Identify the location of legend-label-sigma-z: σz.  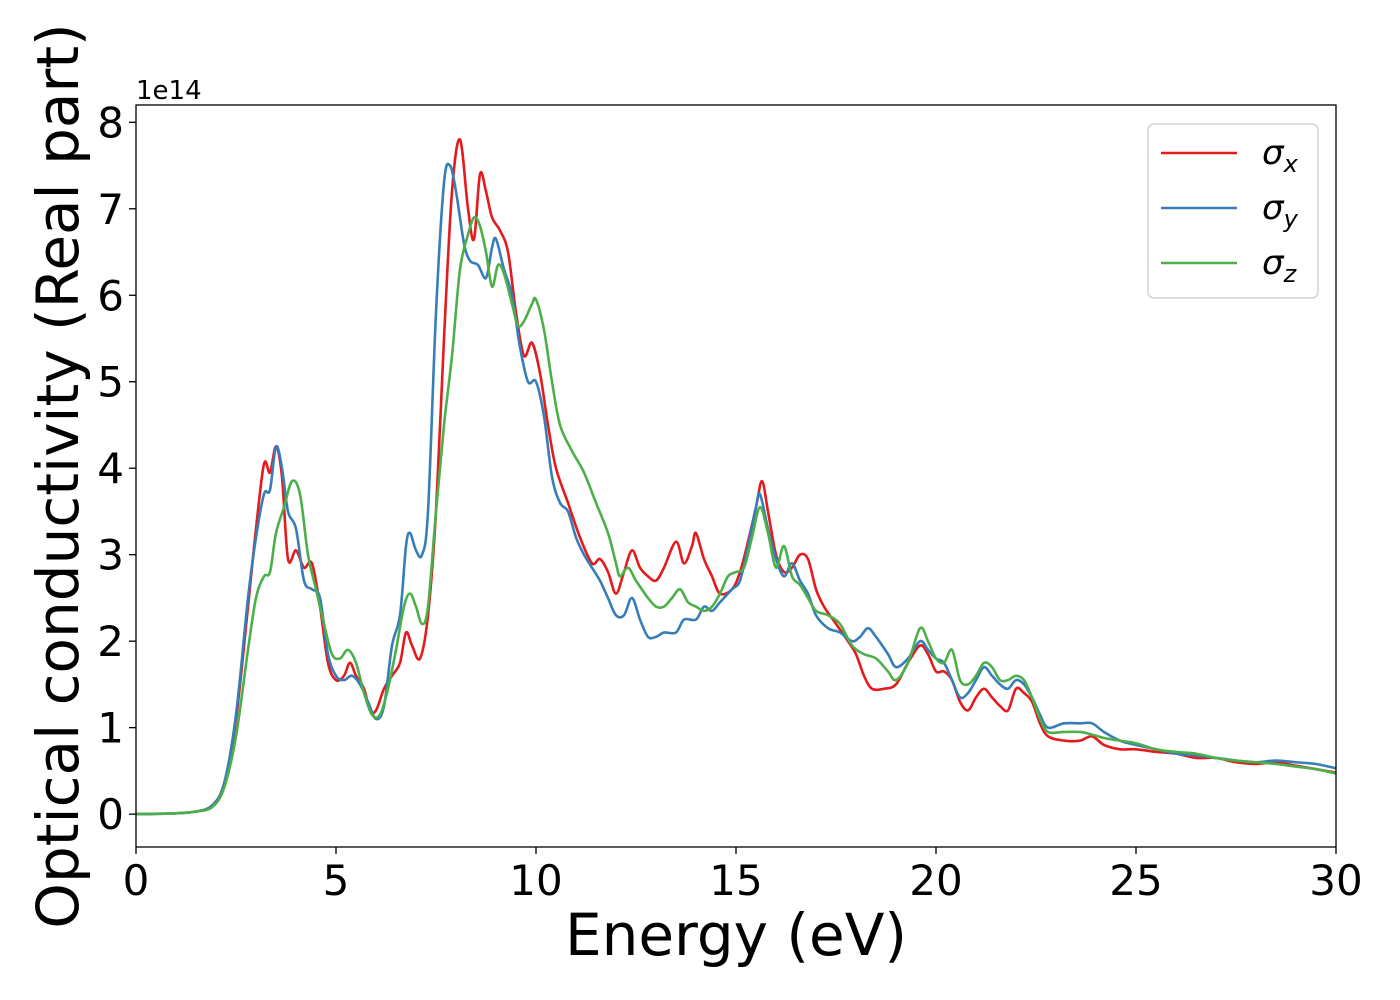
(1280, 265).